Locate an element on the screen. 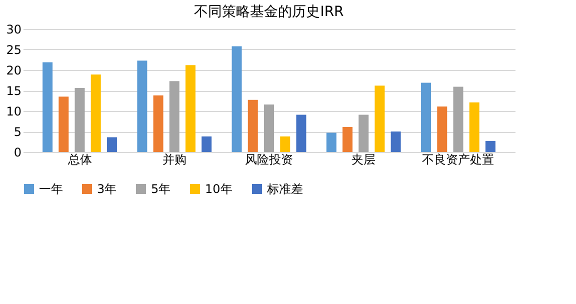  y-tick-label: 20 is located at coordinates (14, 71).